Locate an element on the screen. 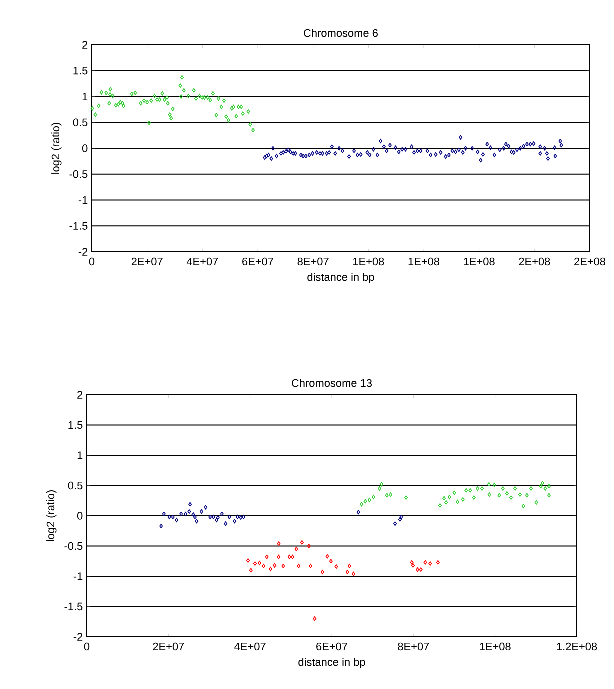  x-tick-label: 8E+07 is located at coordinates (313, 262).